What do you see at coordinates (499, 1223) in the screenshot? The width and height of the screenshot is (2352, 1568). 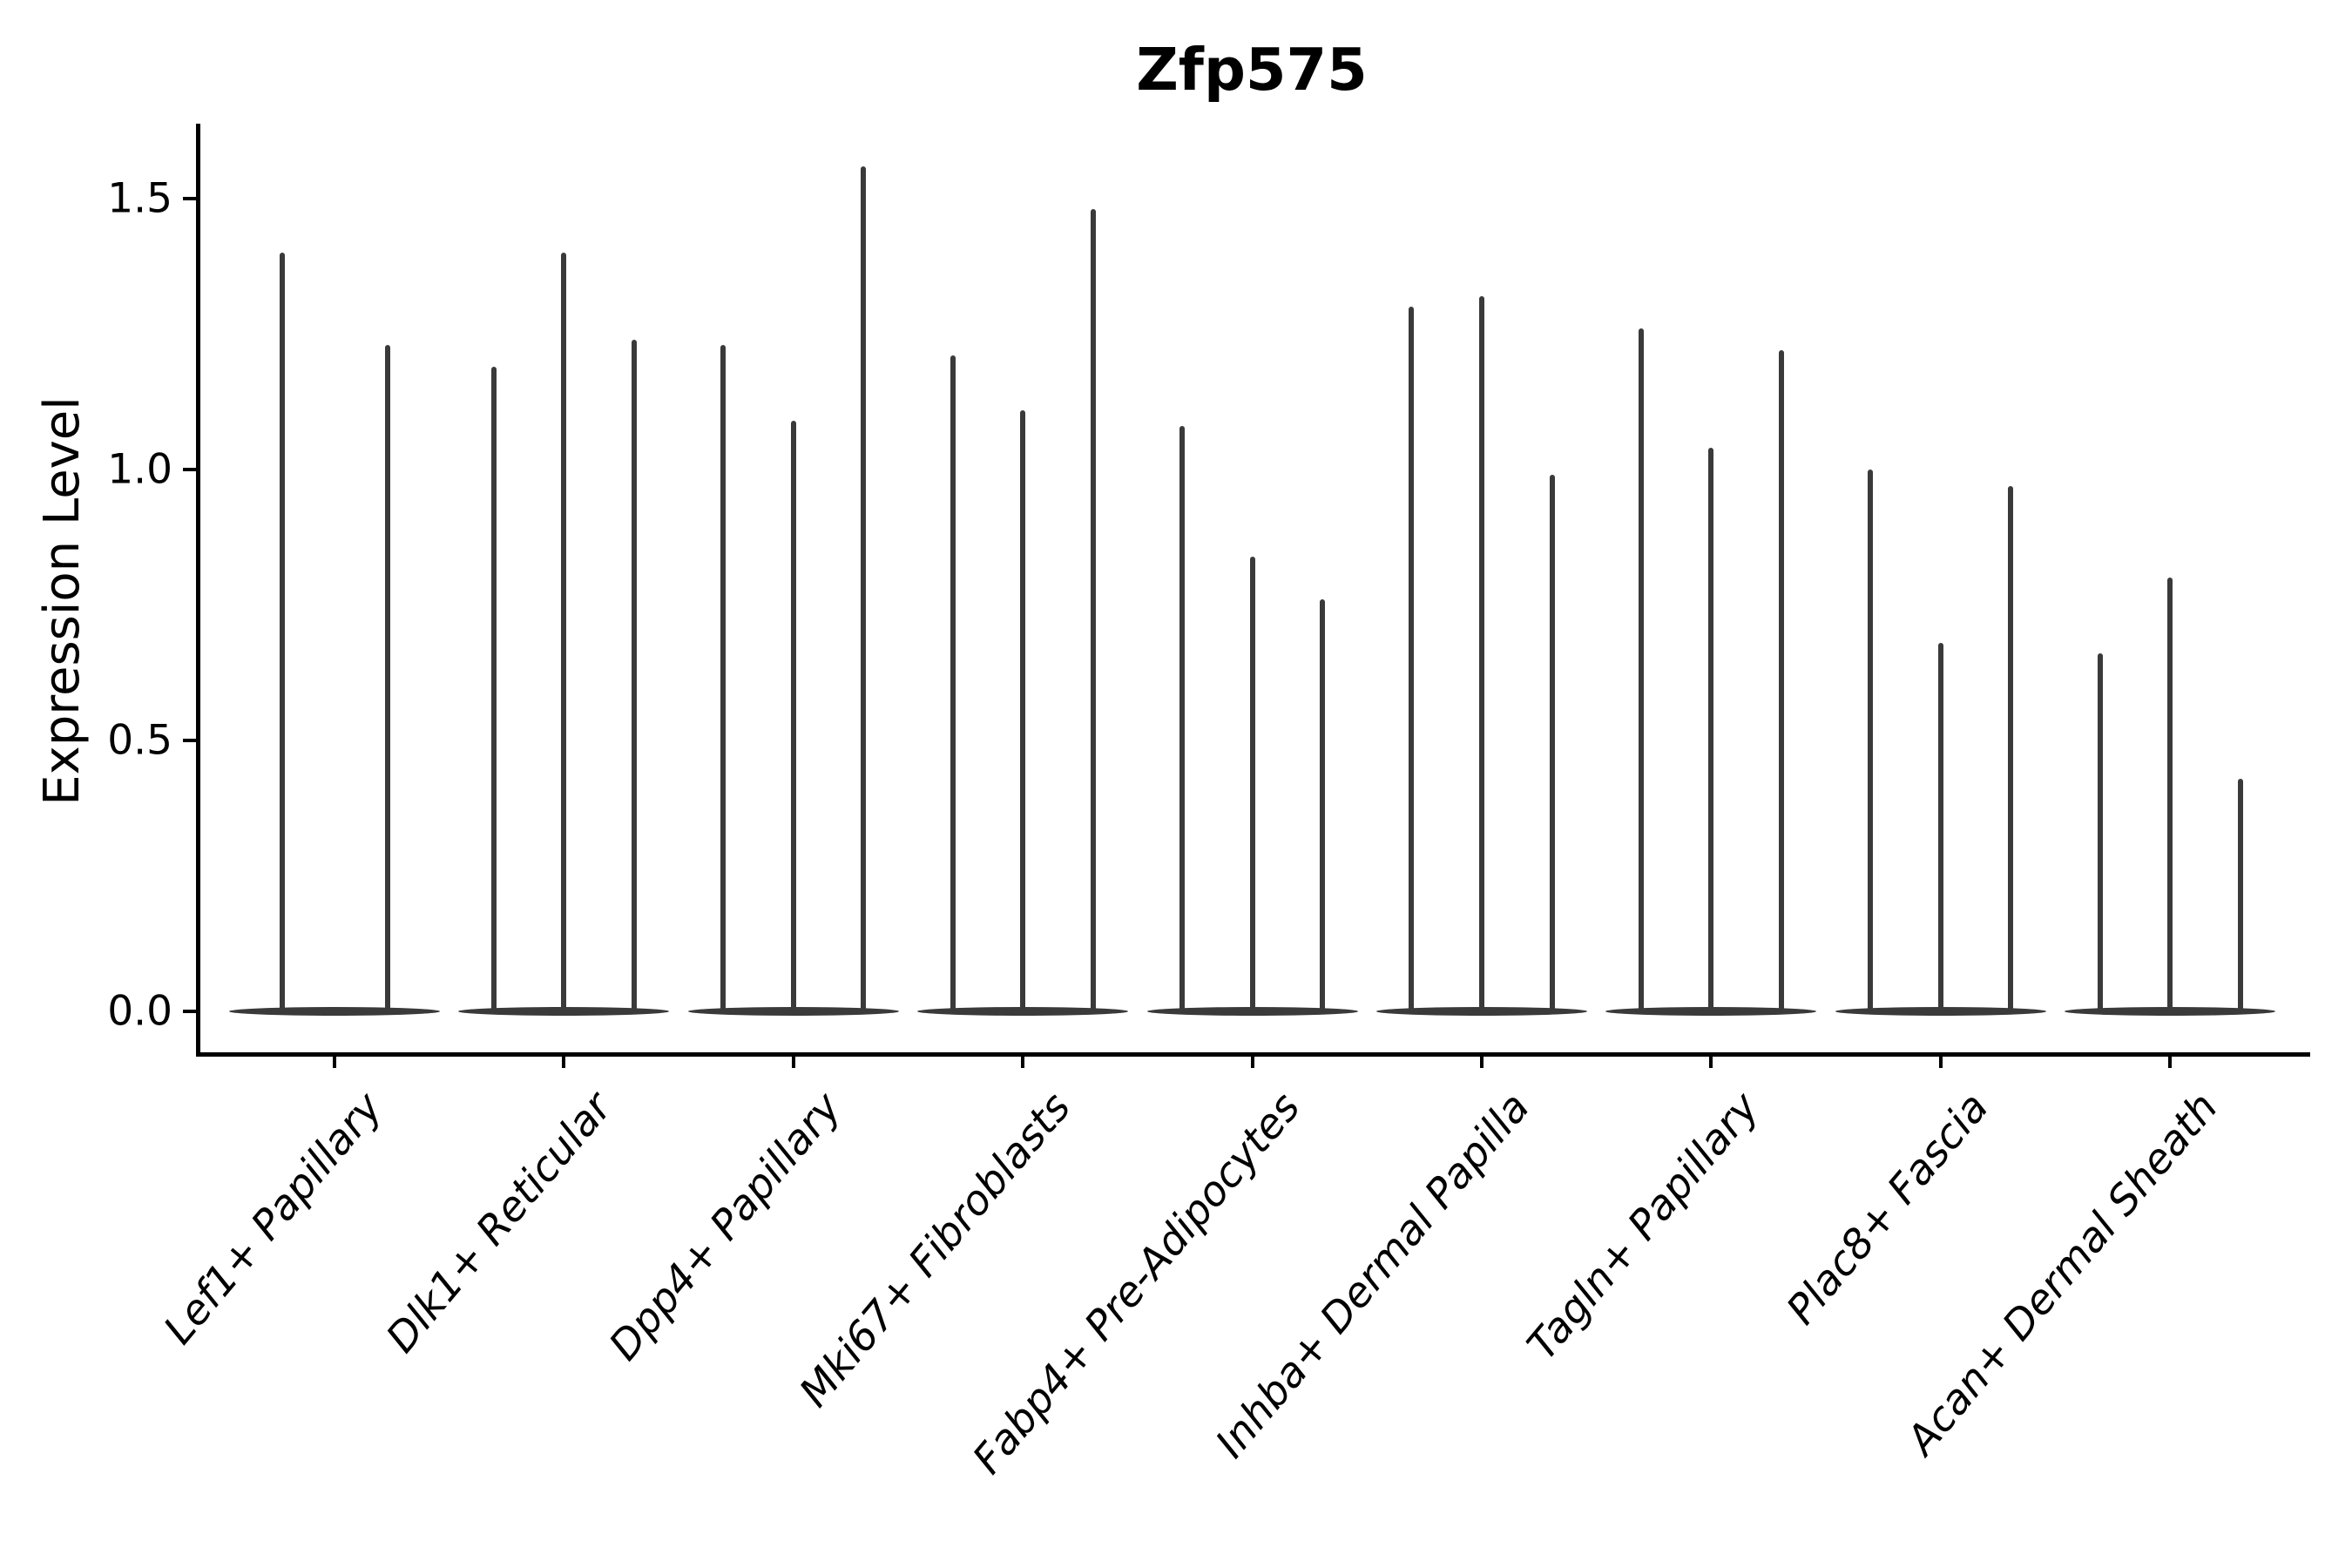 I see `x-tick-label: Dlk1+ Reticular` at bounding box center [499, 1223].